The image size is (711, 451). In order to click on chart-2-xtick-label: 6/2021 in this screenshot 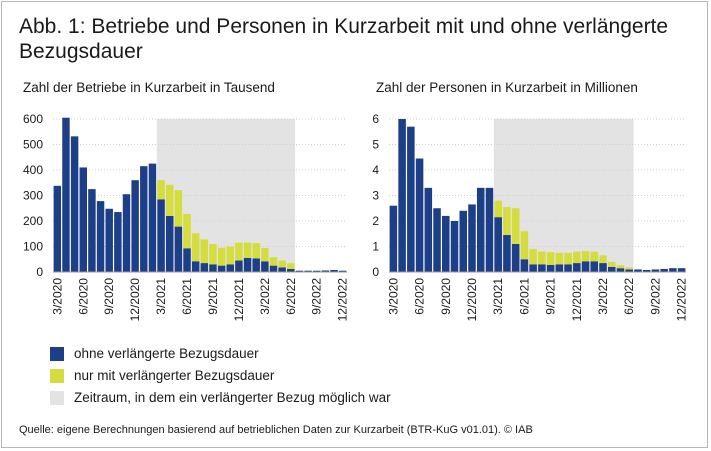, I will do `click(524, 296)`.